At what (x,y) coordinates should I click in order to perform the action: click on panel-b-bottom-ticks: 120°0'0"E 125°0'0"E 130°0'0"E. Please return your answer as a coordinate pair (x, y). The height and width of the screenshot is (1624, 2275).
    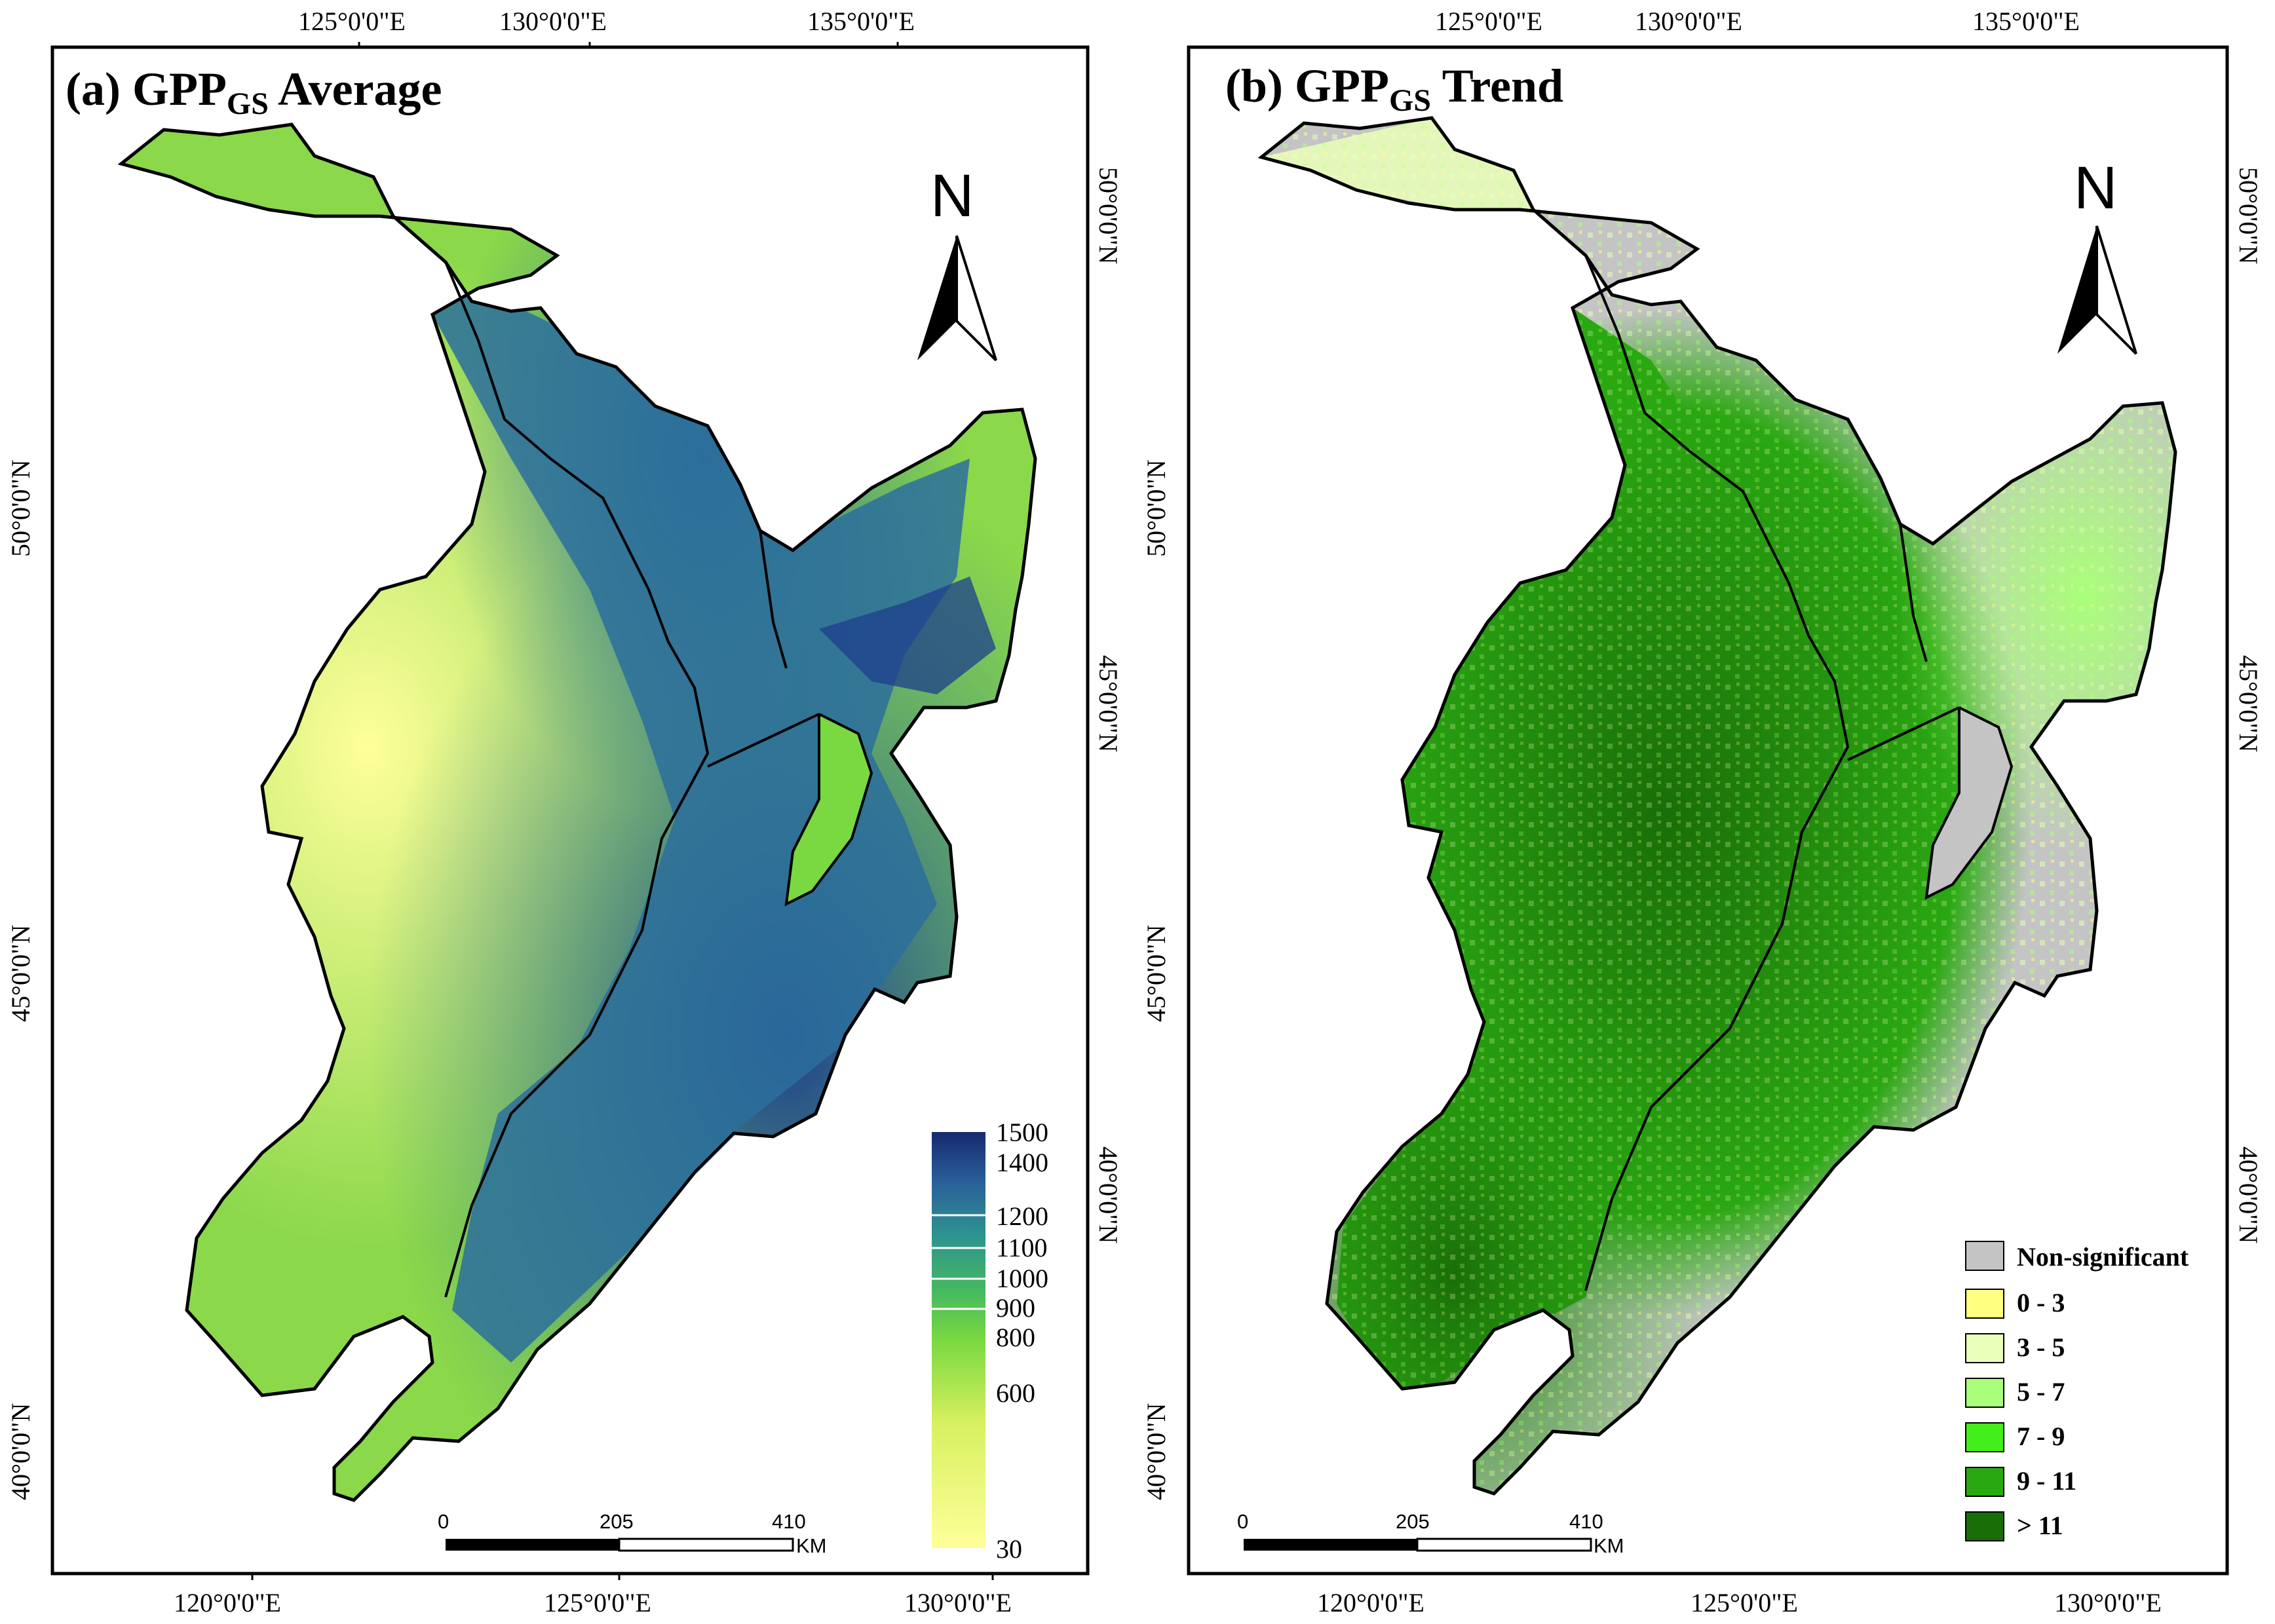
    Looking at the image, I should click on (1739, 1602).